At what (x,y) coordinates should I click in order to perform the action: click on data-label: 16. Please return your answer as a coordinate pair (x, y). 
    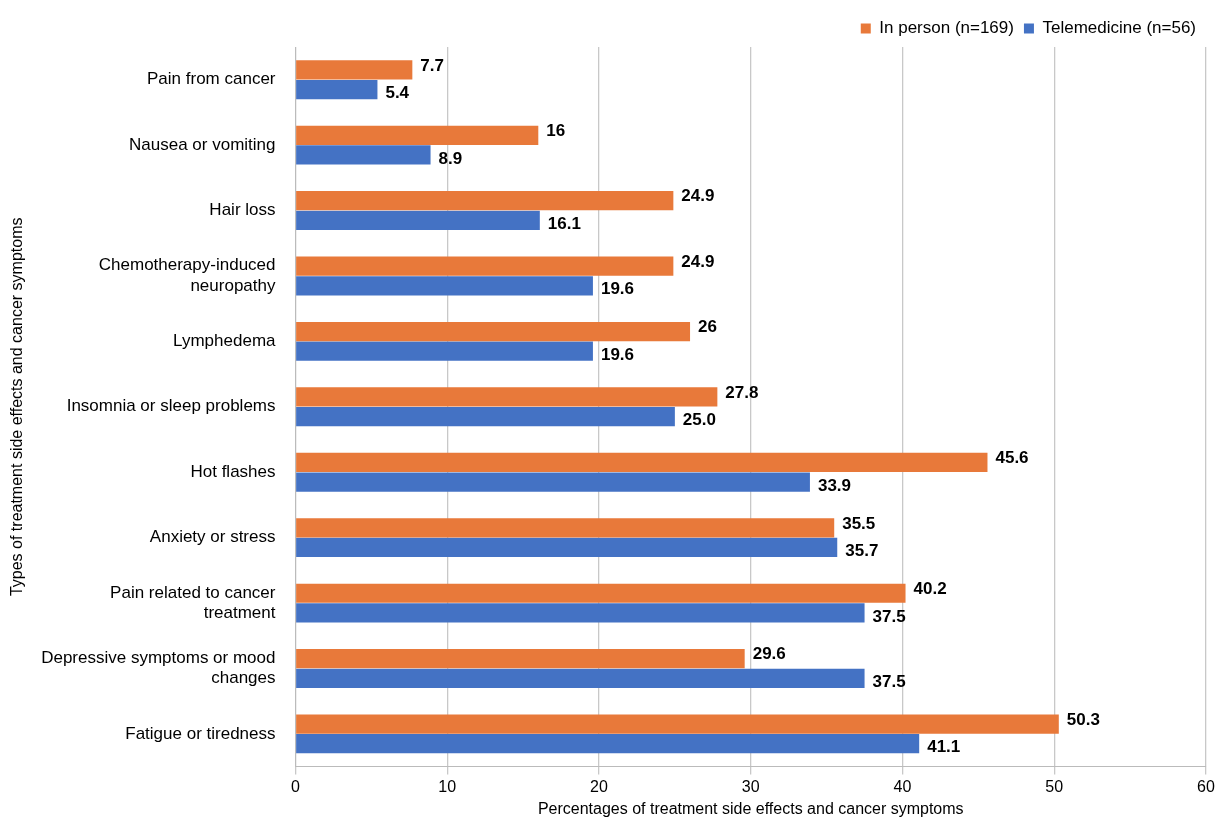
    Looking at the image, I should click on (556, 130).